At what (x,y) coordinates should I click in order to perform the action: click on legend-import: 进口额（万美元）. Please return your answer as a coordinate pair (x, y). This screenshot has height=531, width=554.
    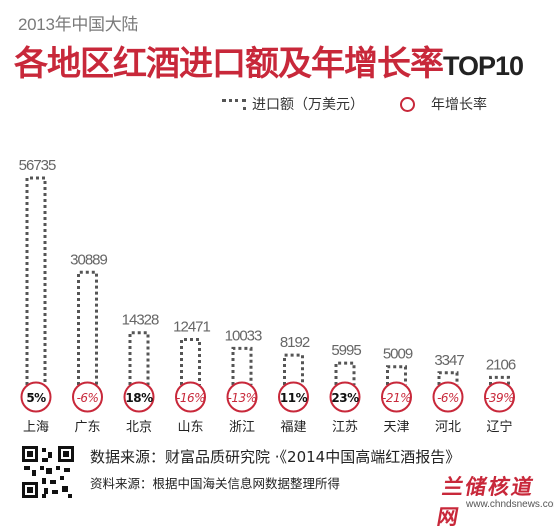
    Looking at the image, I should click on (293, 104).